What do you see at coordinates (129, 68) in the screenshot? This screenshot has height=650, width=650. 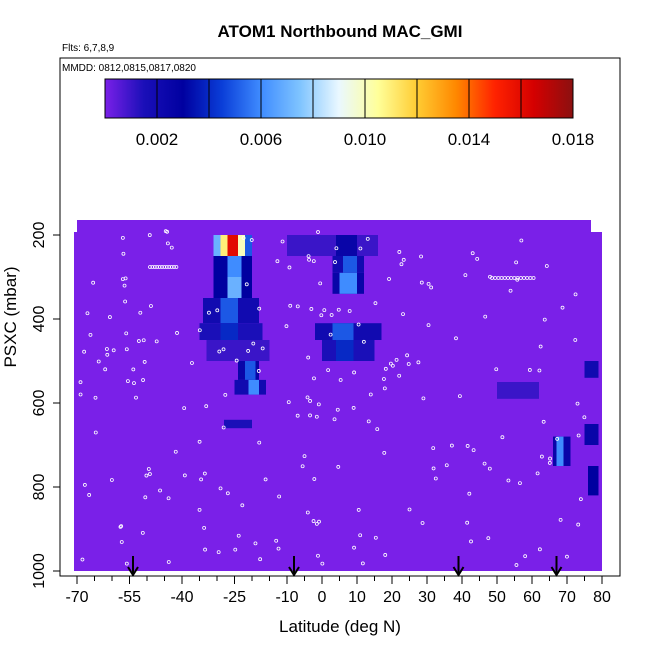 I see `dates-label: MMDD: 0812,0815,0817,0820` at bounding box center [129, 68].